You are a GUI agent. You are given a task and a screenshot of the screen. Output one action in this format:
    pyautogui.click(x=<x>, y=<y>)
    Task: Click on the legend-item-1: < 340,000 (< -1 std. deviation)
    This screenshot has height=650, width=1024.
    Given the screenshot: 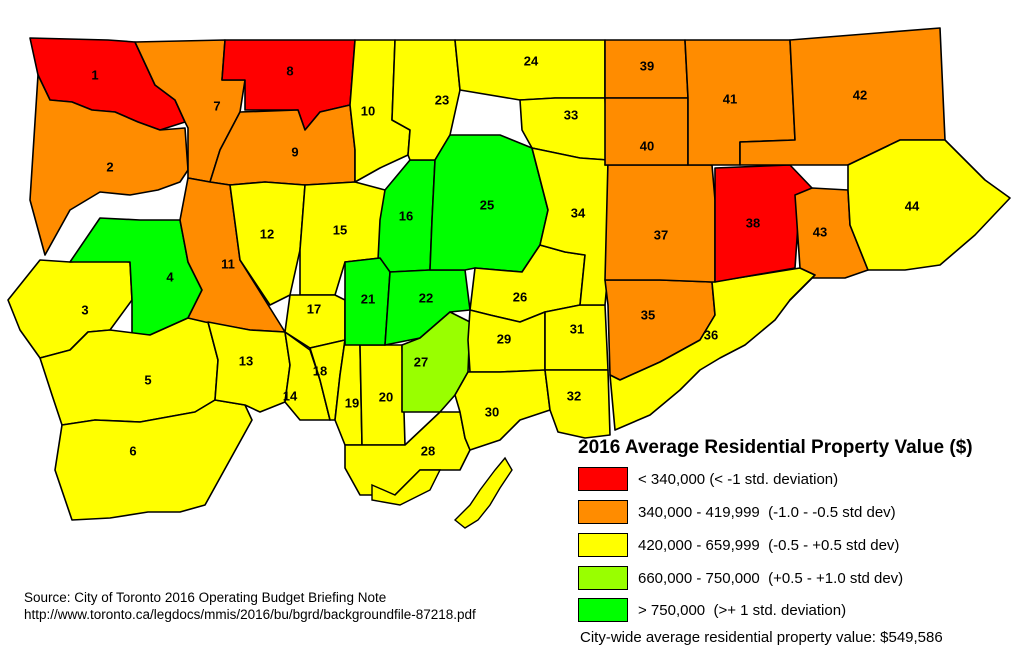 What is the action you would take?
    pyautogui.click(x=708, y=479)
    